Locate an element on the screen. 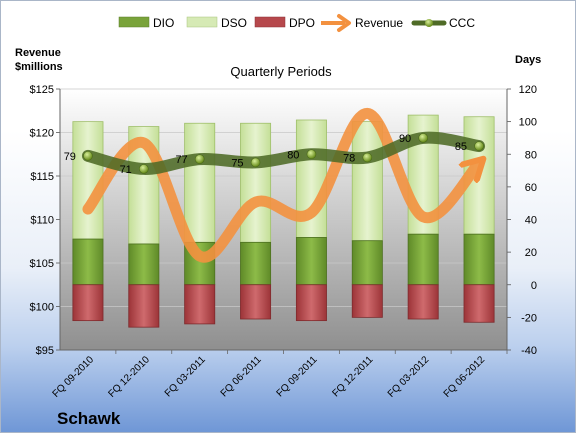 This screenshot has width=576, height=434. left-tick-label-1: $100 is located at coordinates (42, 308).